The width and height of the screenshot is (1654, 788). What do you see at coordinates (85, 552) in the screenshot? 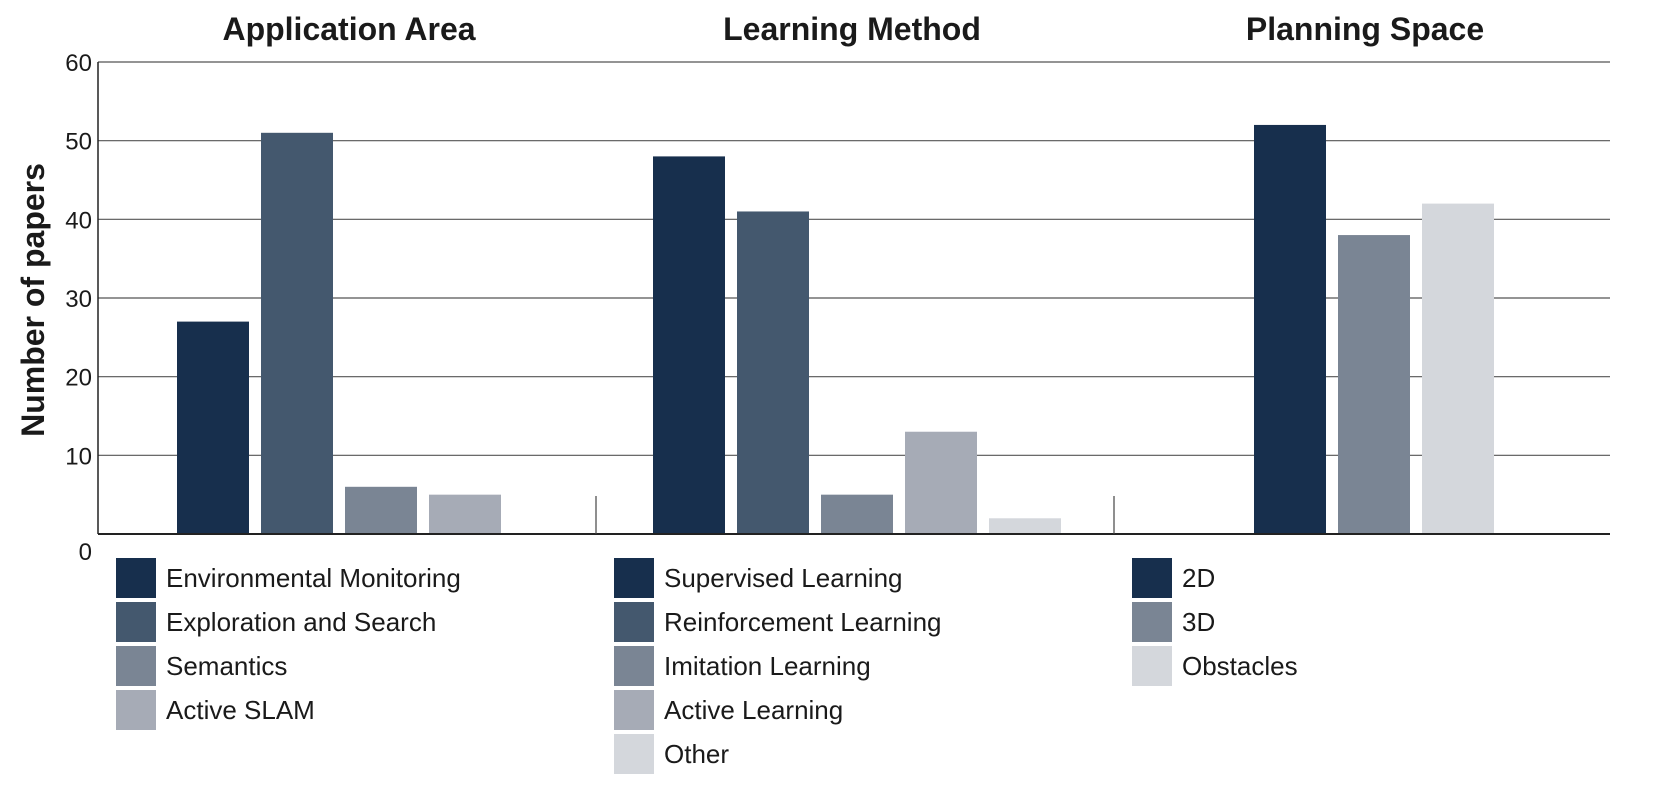
I see `y-tick-label: 0` at bounding box center [85, 552].